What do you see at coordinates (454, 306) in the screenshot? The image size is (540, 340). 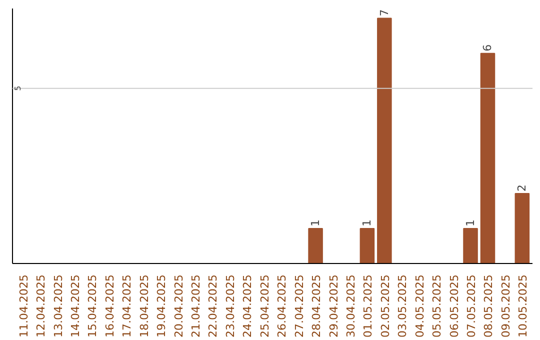 I see `x-tick-label: 06.05.2025` at bounding box center [454, 306].